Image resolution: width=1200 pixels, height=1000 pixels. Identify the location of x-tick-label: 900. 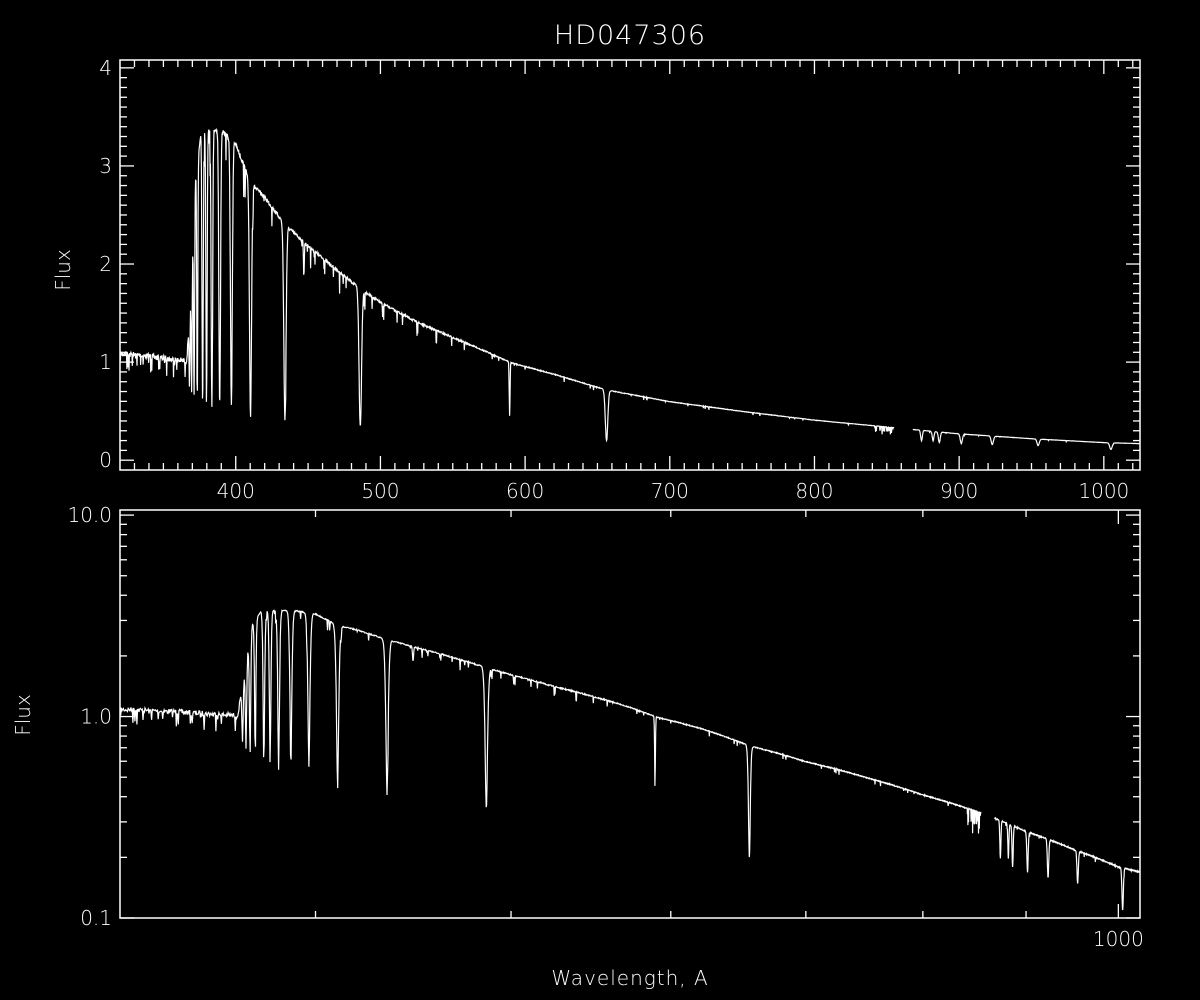
(959, 491).